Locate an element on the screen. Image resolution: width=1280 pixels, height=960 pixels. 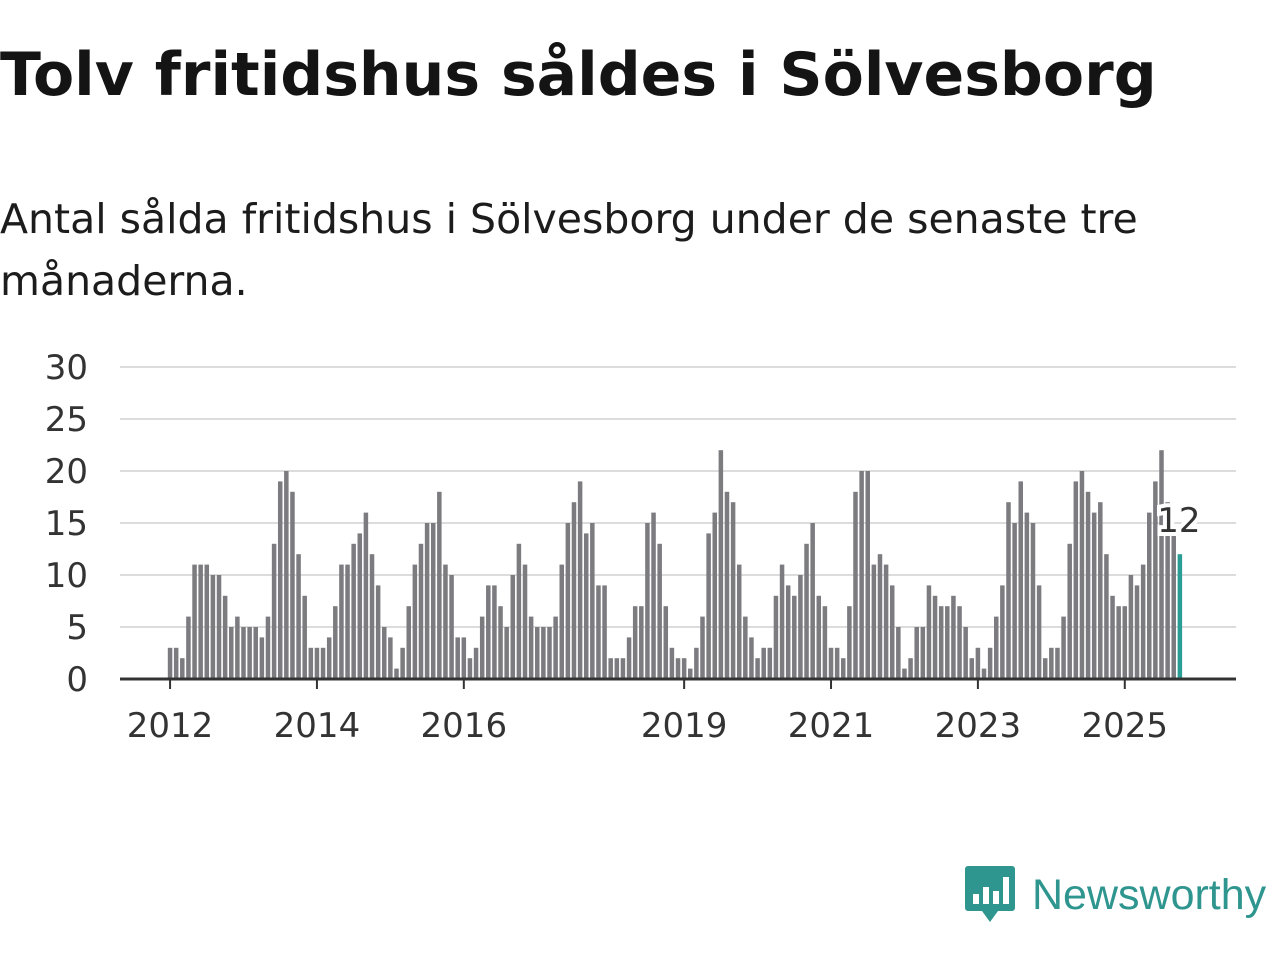
x-tick-label: 2014 is located at coordinates (317, 726).